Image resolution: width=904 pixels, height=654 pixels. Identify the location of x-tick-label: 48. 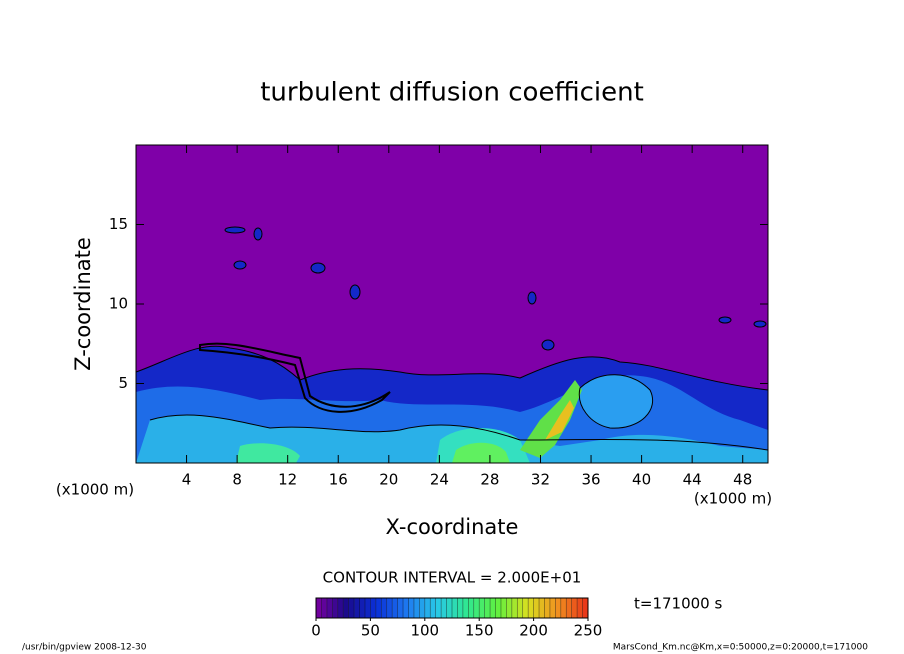
(742, 480).